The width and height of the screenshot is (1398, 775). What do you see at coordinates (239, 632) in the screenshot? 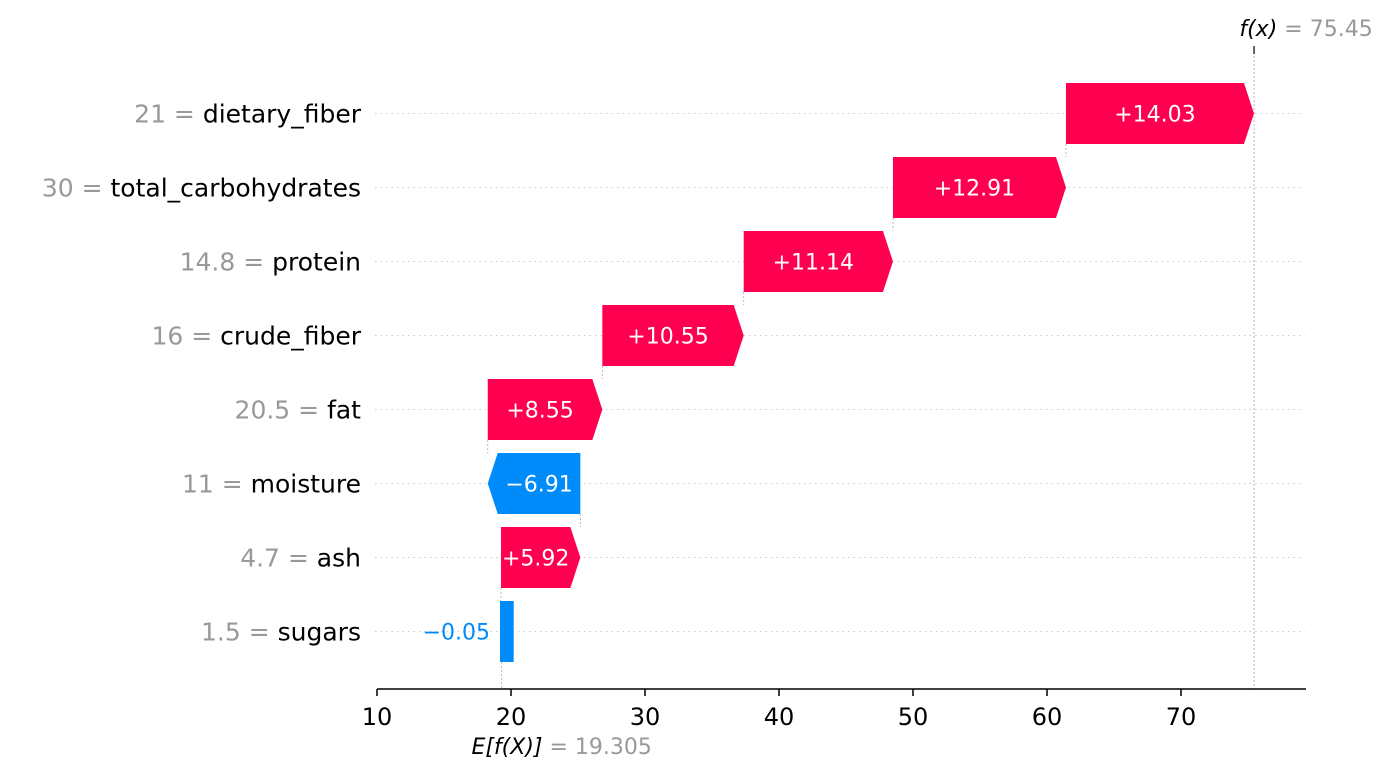
I see `feature-value: 1.5 =` at bounding box center [239, 632].